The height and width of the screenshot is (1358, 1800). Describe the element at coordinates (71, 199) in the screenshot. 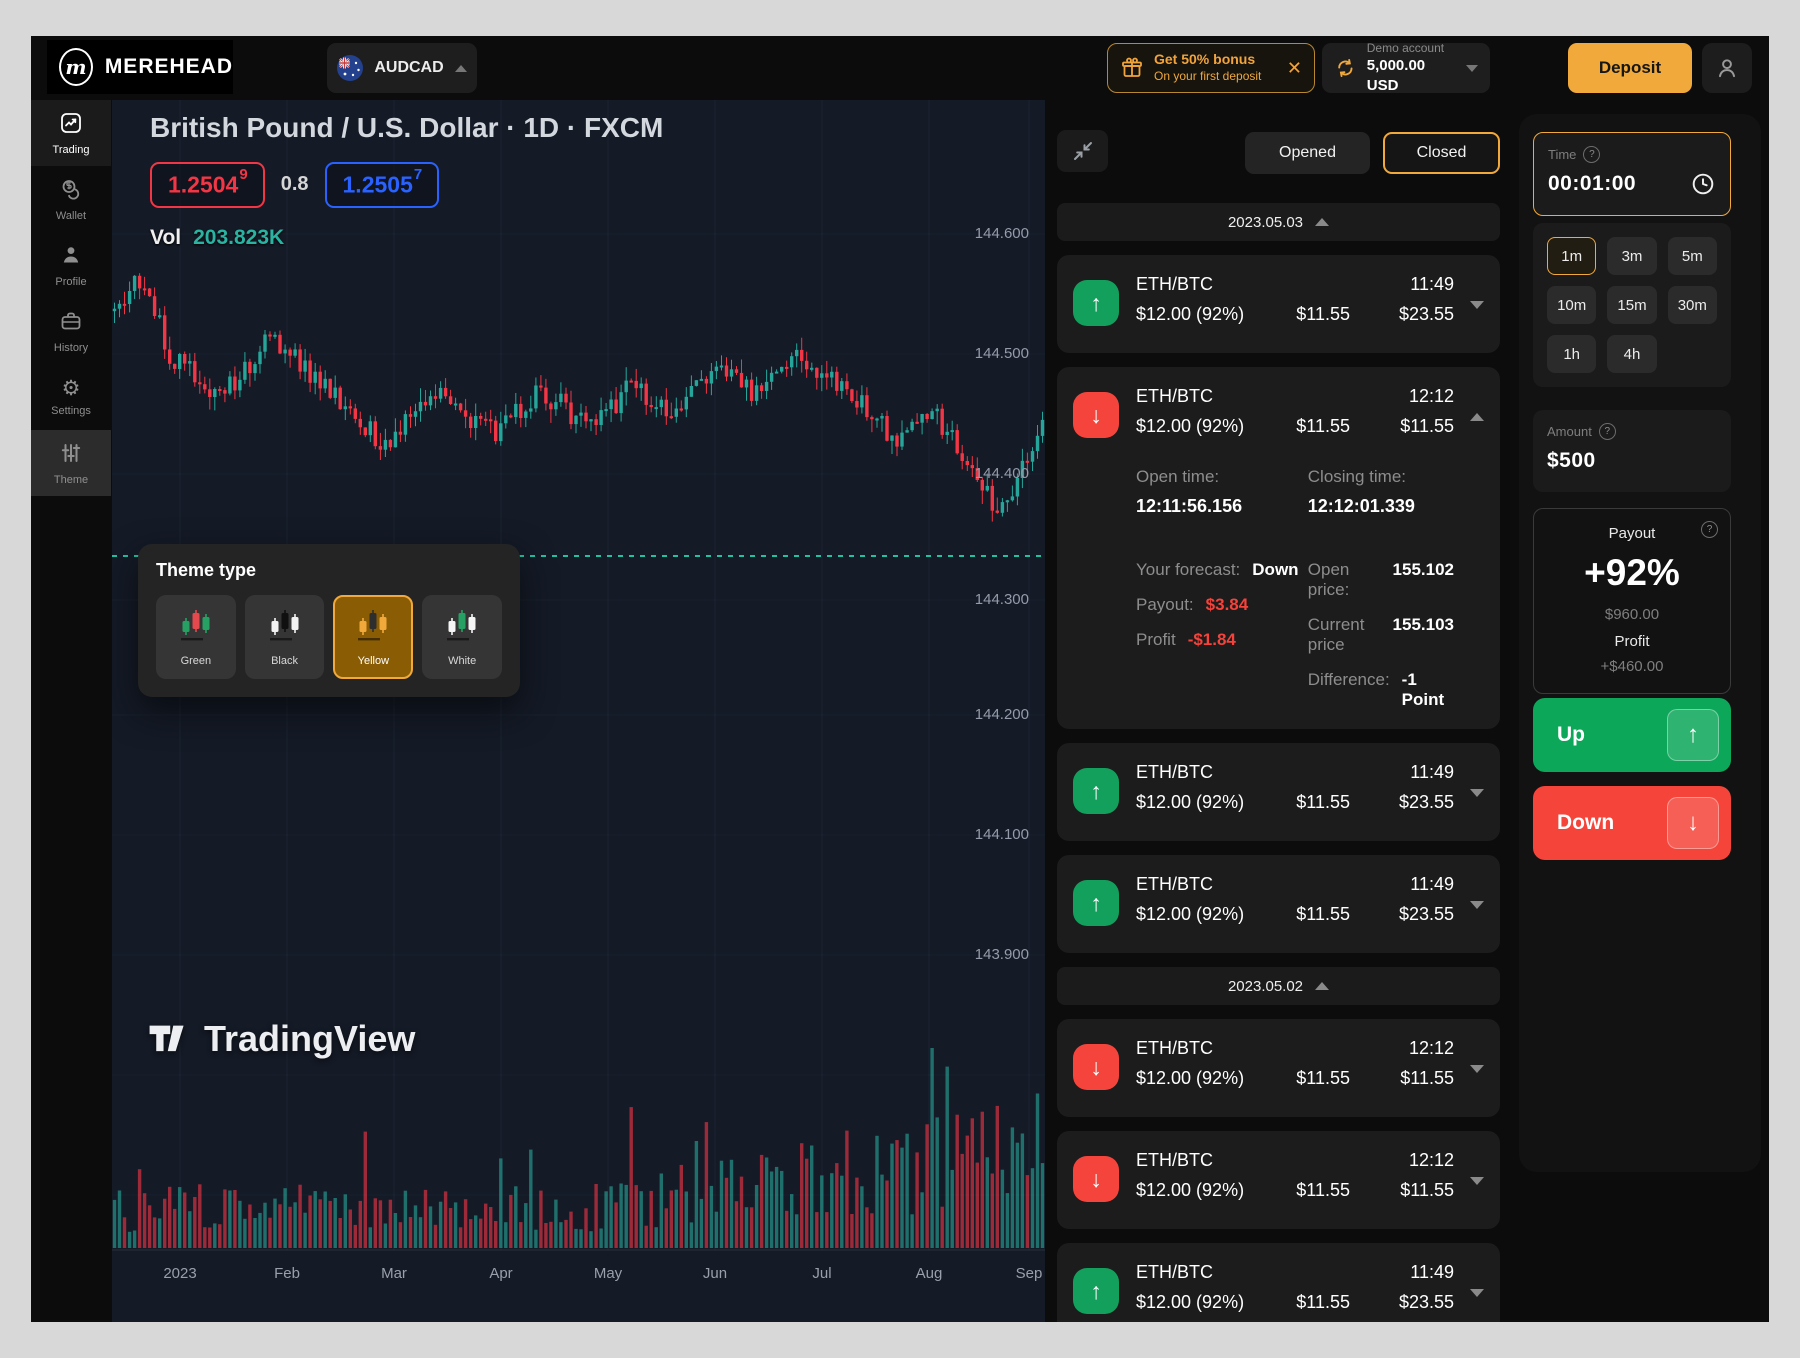

I see `sidebar-item-wallet: Wallet` at that location.